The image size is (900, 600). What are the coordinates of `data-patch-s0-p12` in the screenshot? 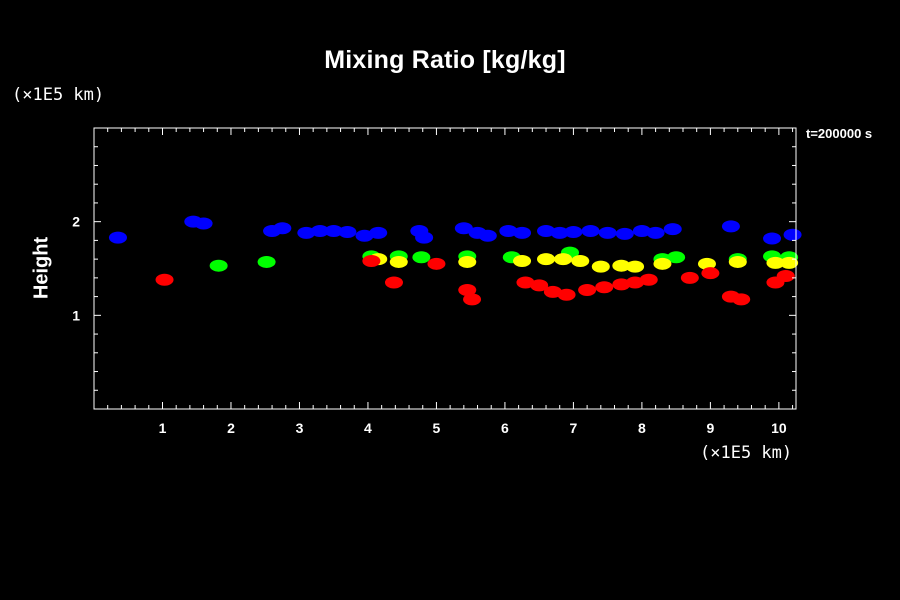 It's located at (424, 237).